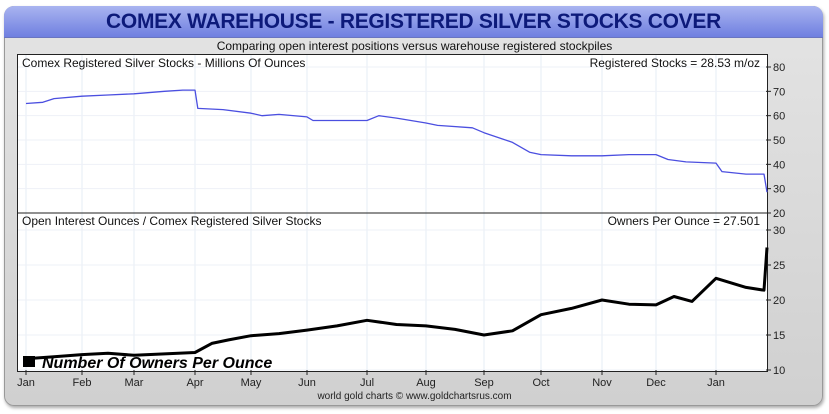 The width and height of the screenshot is (829, 414). Describe the element at coordinates (779, 68) in the screenshot. I see `y-tick-label: 80` at that location.